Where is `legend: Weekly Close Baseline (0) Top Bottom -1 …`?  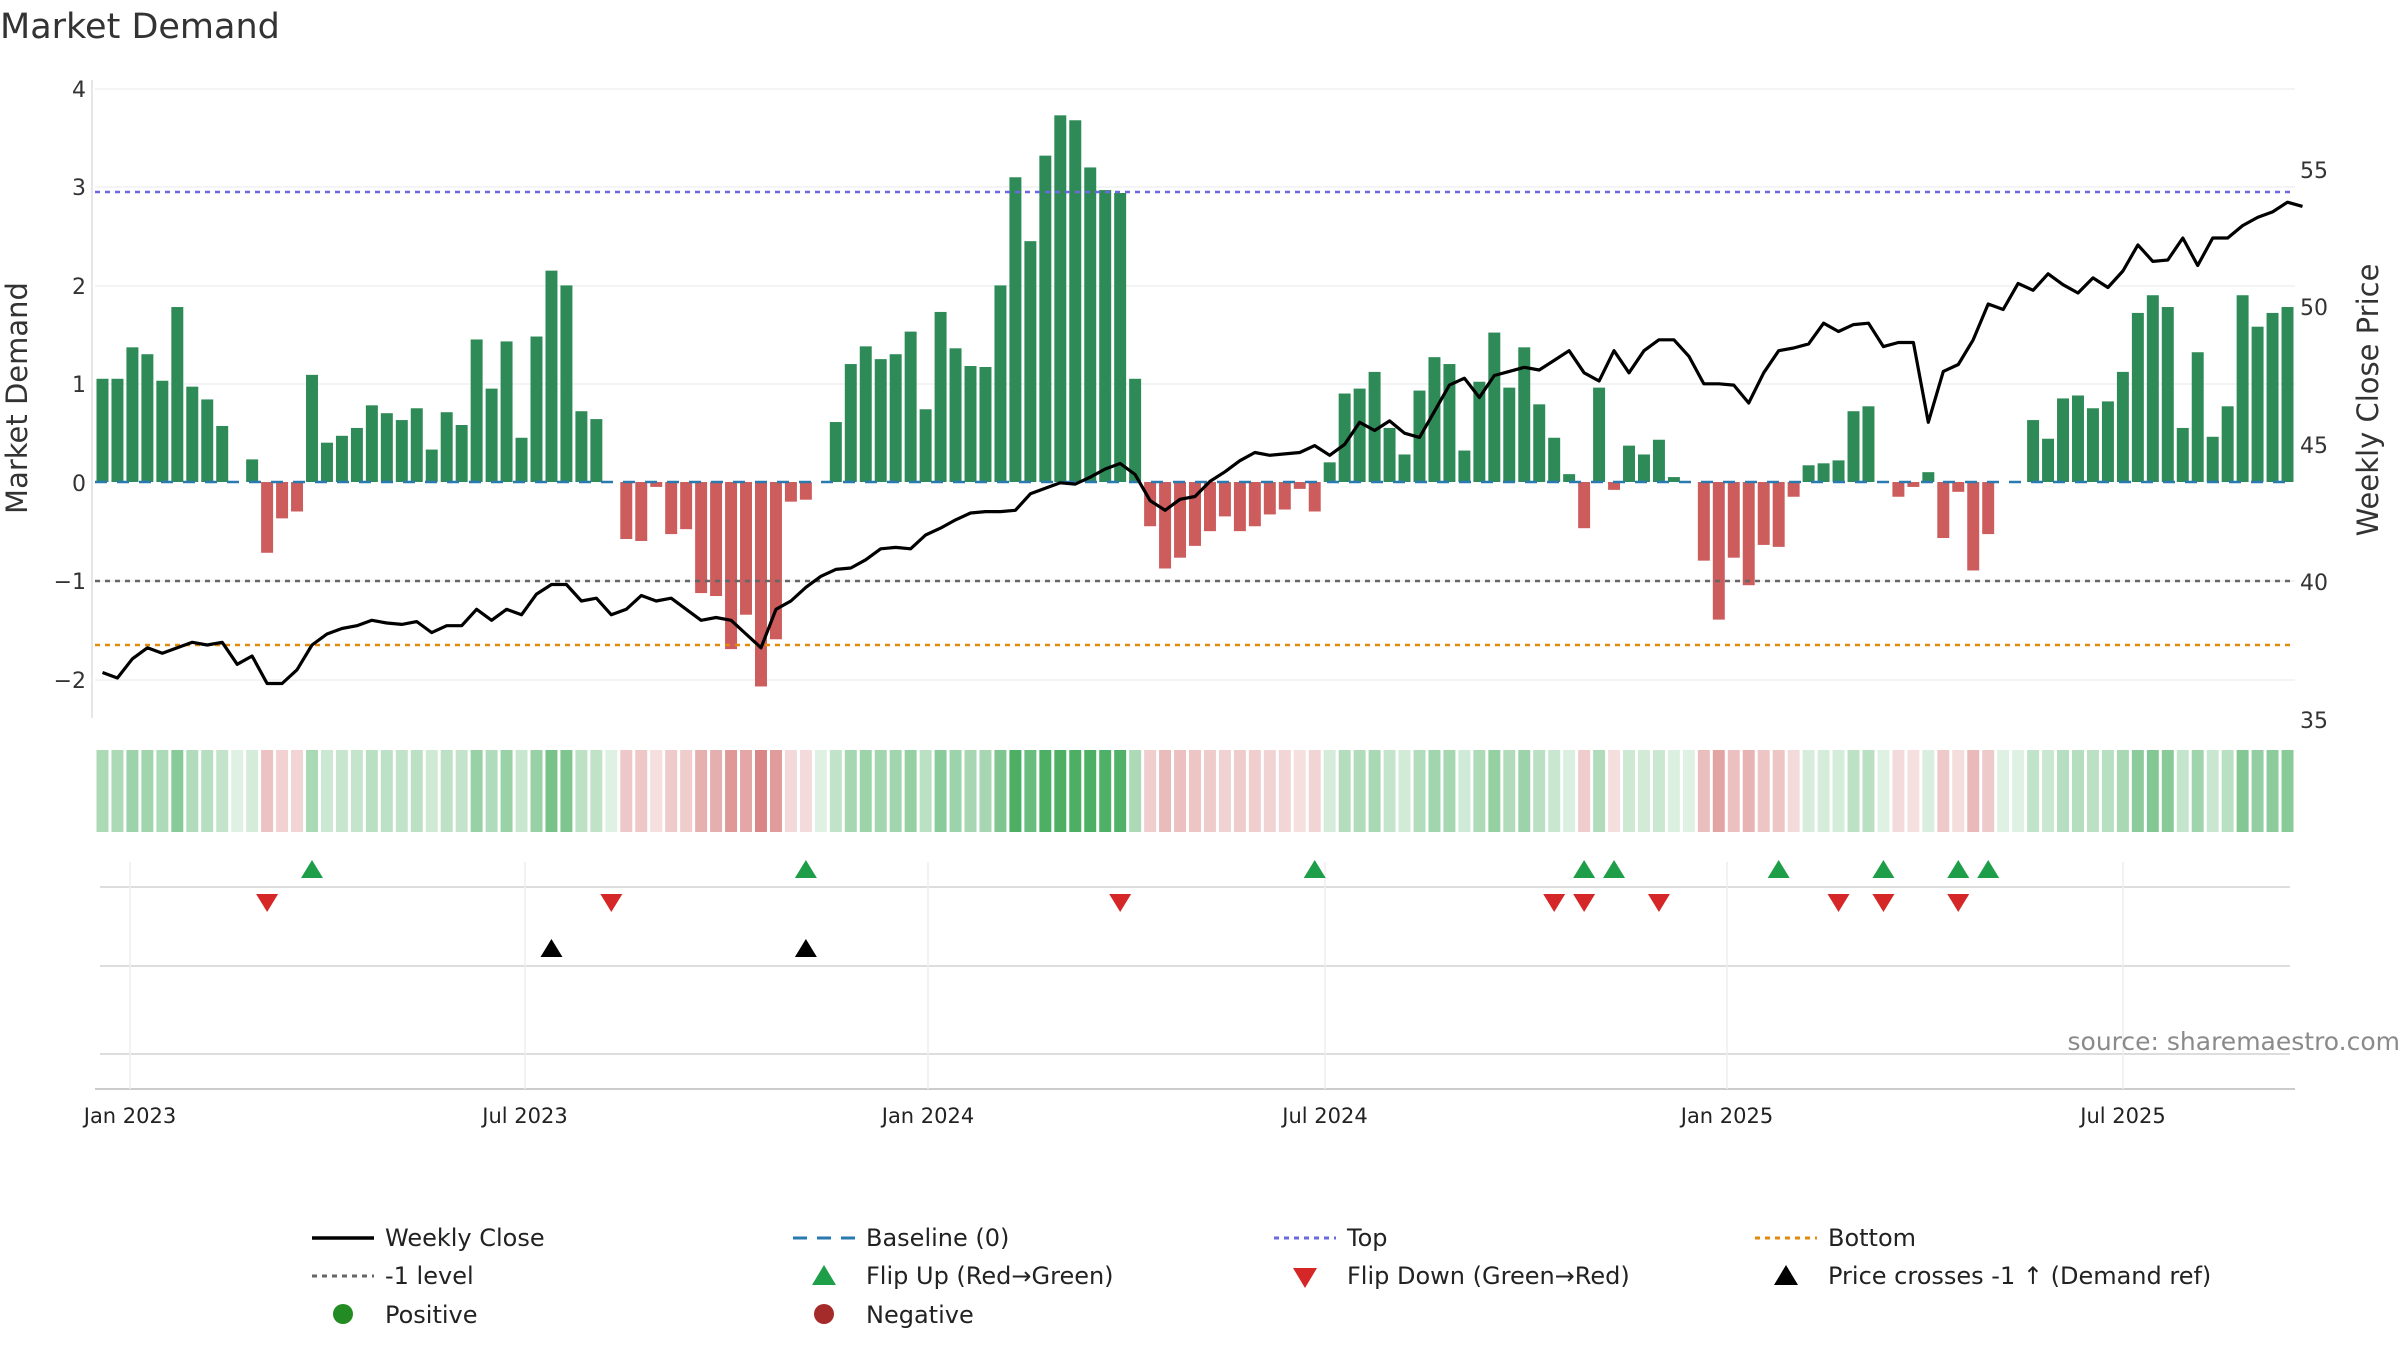 legend: Weekly Close Baseline (0) Top Bottom -1 … is located at coordinates (1261, 1276).